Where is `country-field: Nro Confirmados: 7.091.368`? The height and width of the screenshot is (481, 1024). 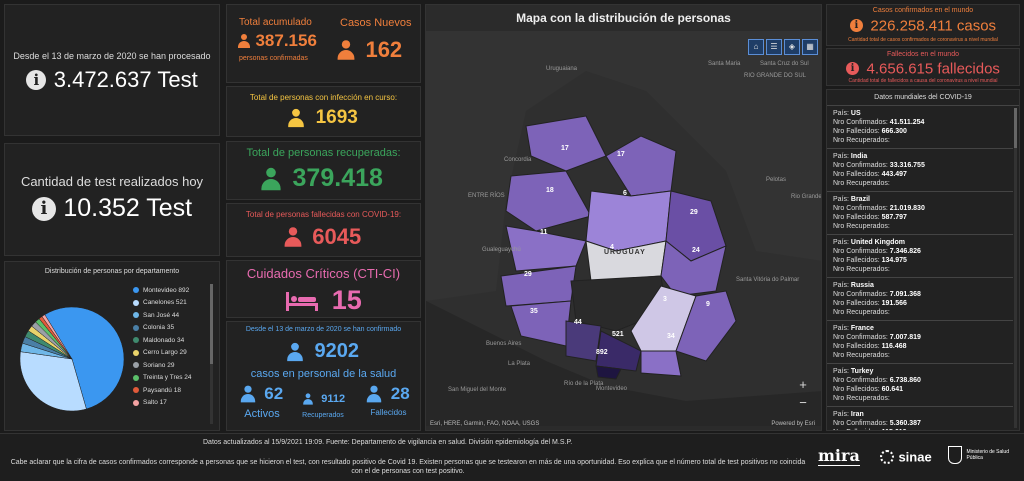 country-field: Nro Confirmados: 7.091.368 is located at coordinates (877, 294).